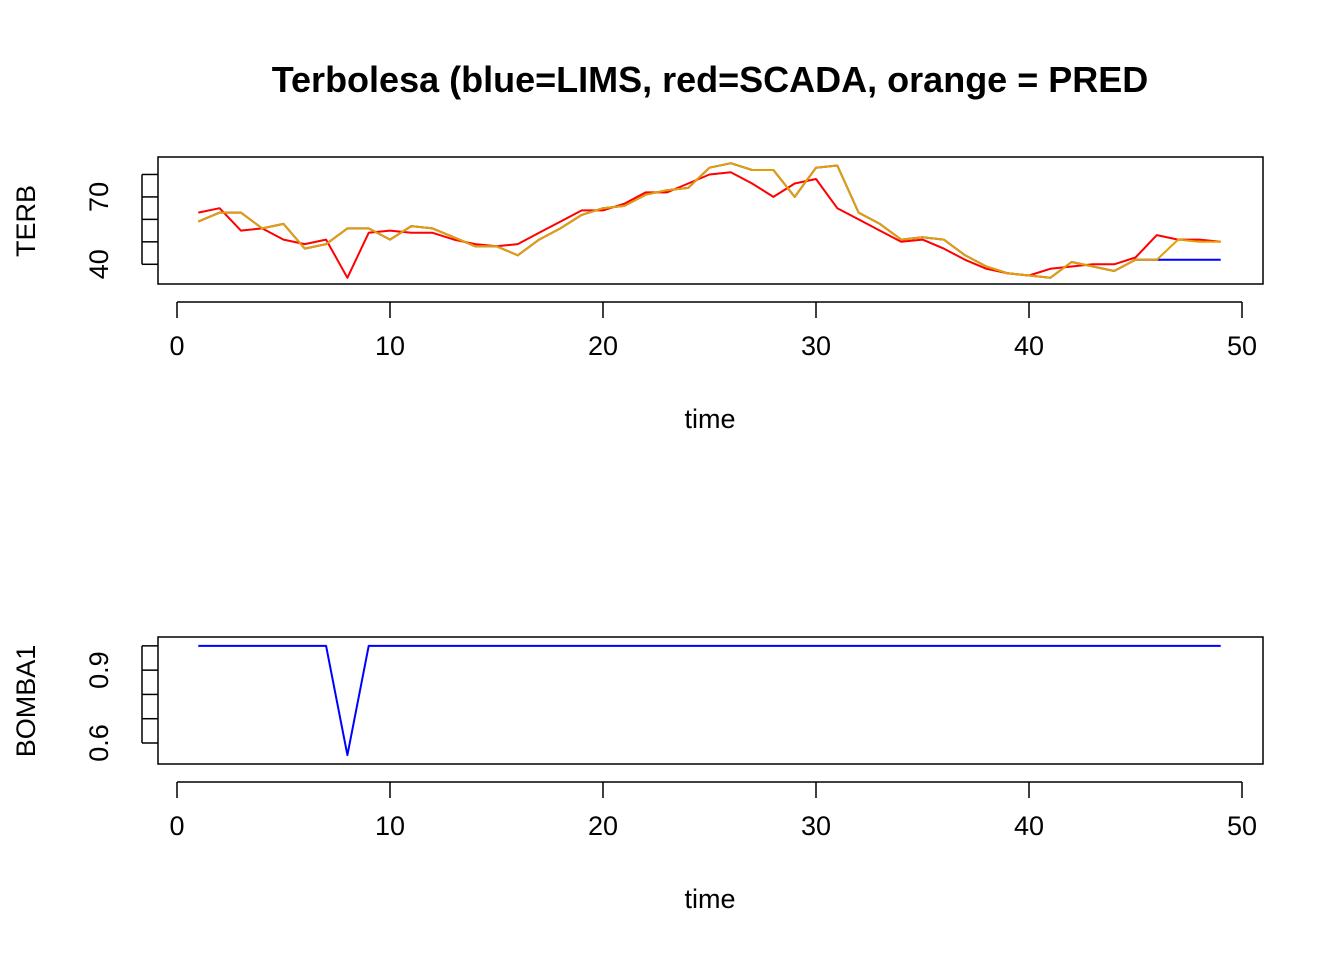 This screenshot has width=1344, height=960. What do you see at coordinates (99, 743) in the screenshot?
I see `bomba1-y-tick-label: 0.6` at bounding box center [99, 743].